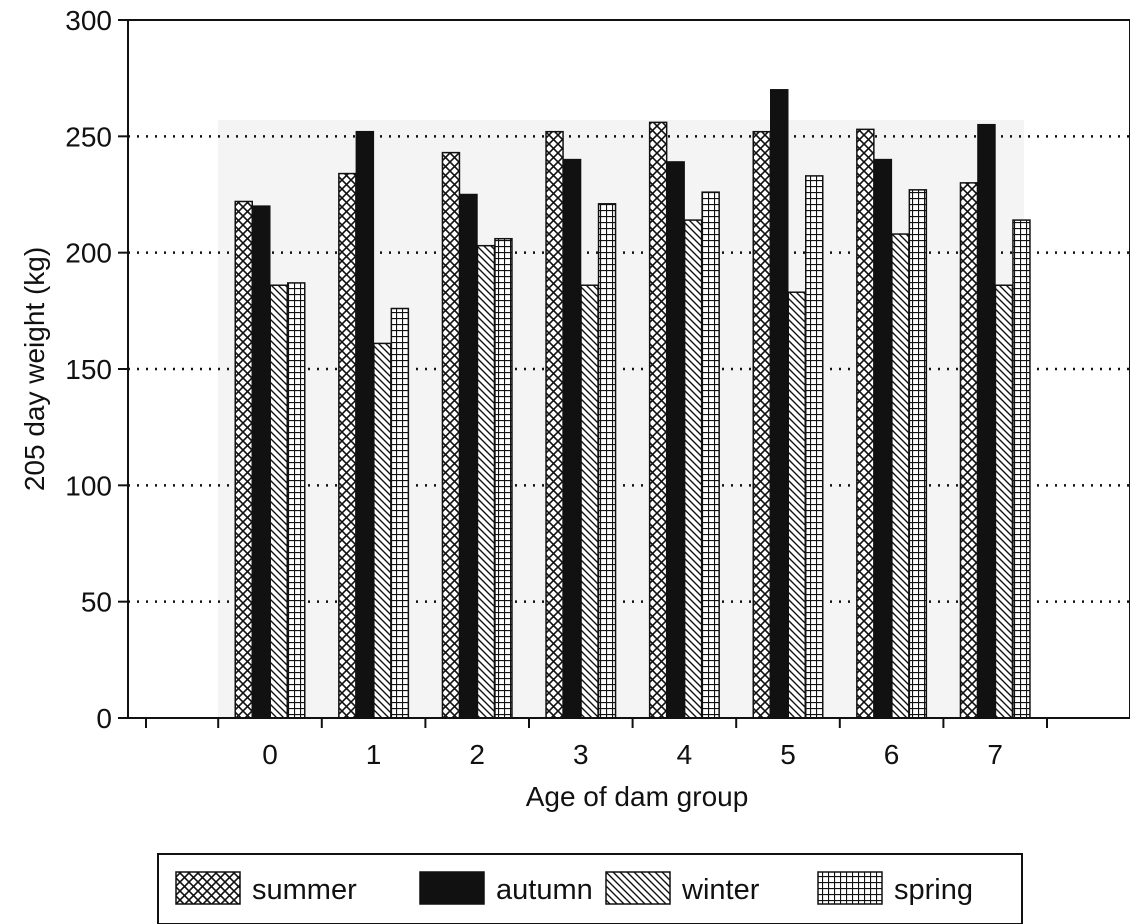  I want to click on y-axis-ticks: 0 50 100 150 200 250 300, so click(96, 369).